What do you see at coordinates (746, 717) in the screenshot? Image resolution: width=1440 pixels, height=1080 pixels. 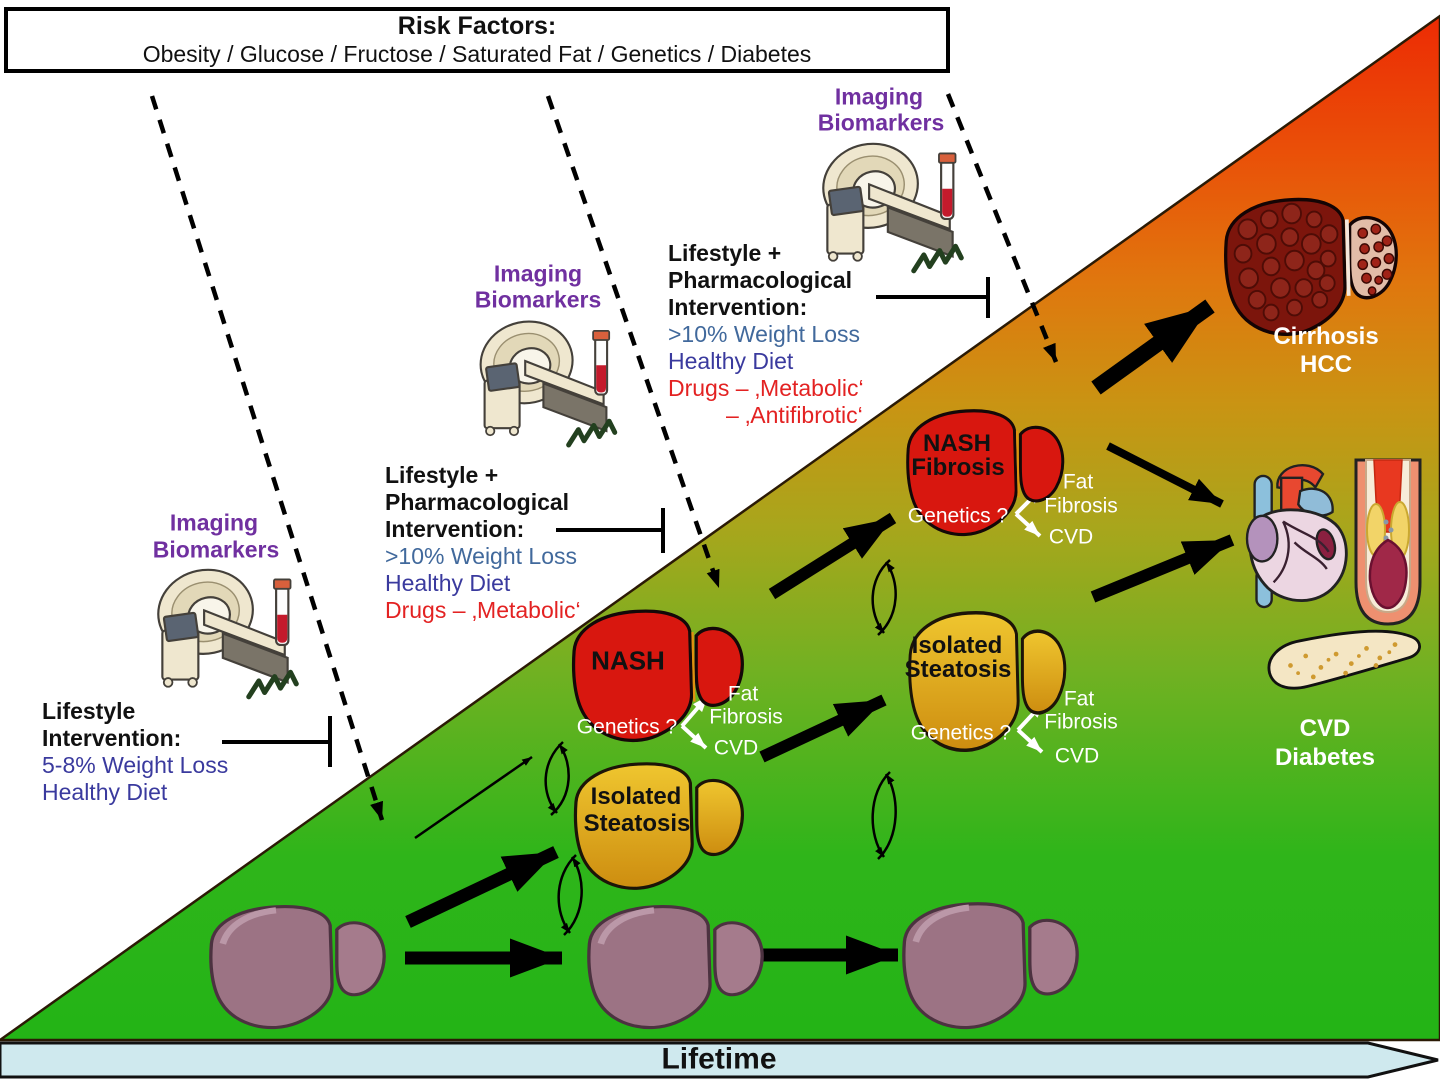 I see `nash-fibrosis-risk-label: Fibrosis` at bounding box center [746, 717].